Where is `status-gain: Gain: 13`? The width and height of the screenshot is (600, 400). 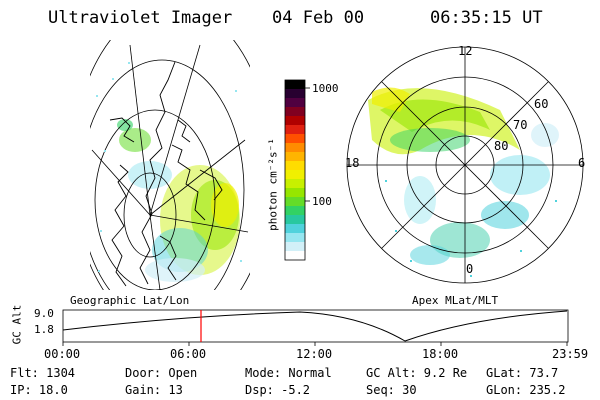 status-gain: Gain: 13 is located at coordinates (154, 390).